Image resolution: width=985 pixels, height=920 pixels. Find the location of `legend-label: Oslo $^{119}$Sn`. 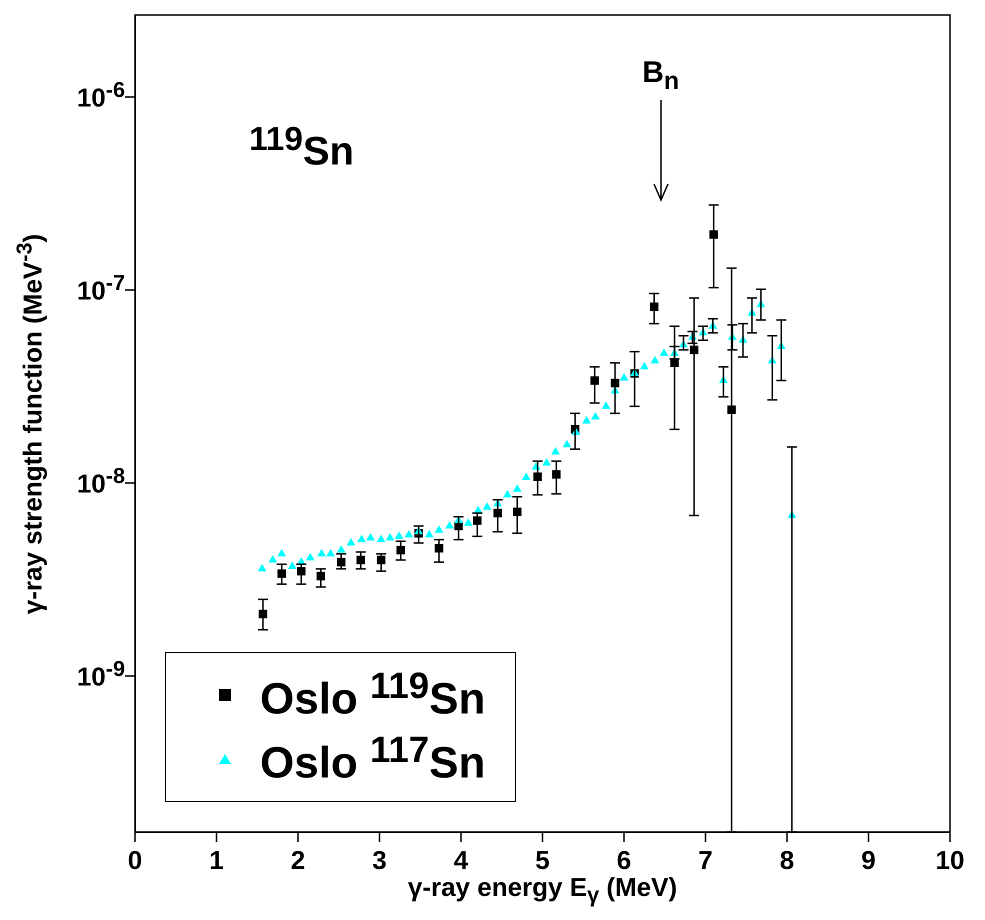

legend-label: Oslo $^{119}$Sn is located at coordinates (373, 695).